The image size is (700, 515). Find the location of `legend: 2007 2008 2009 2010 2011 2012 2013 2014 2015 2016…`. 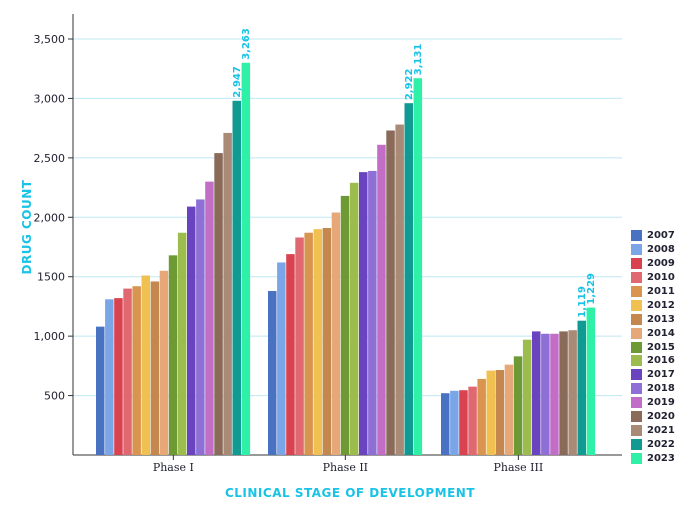

legend: 2007 2008 2009 2010 2011 2012 2013 2014 2015 2016… is located at coordinates (665, 347).